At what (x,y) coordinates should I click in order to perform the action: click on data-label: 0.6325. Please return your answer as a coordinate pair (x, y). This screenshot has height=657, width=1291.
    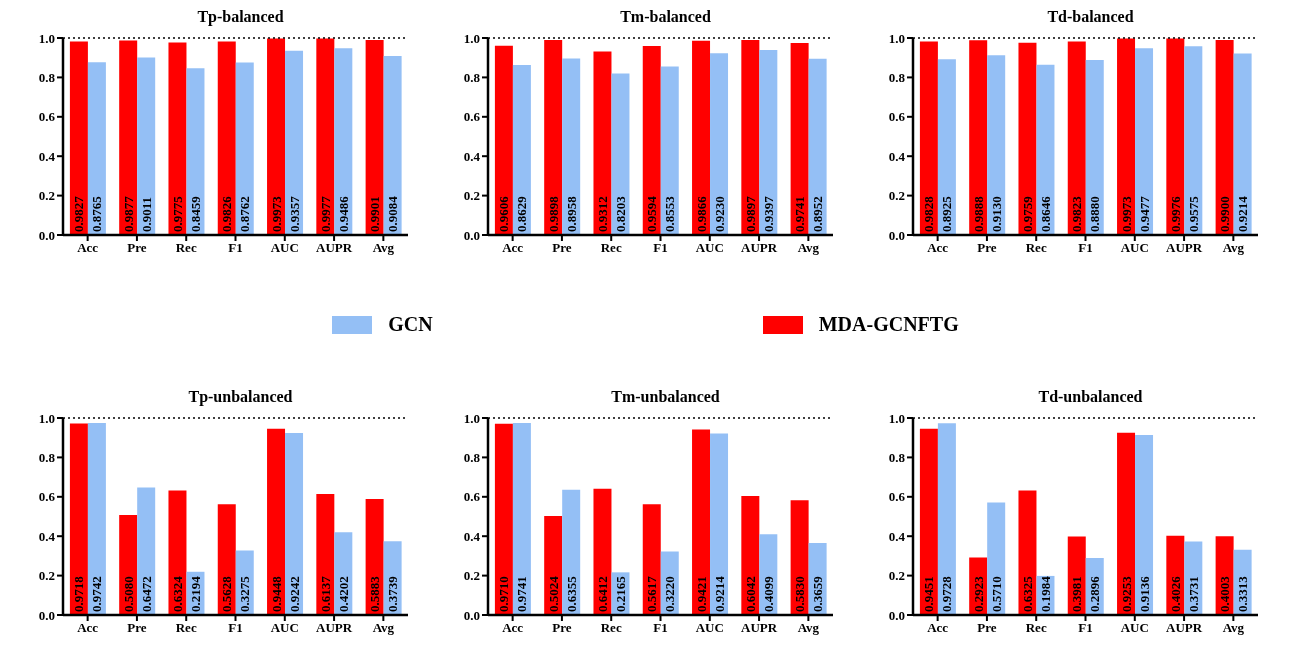
    Looking at the image, I should click on (1027, 593).